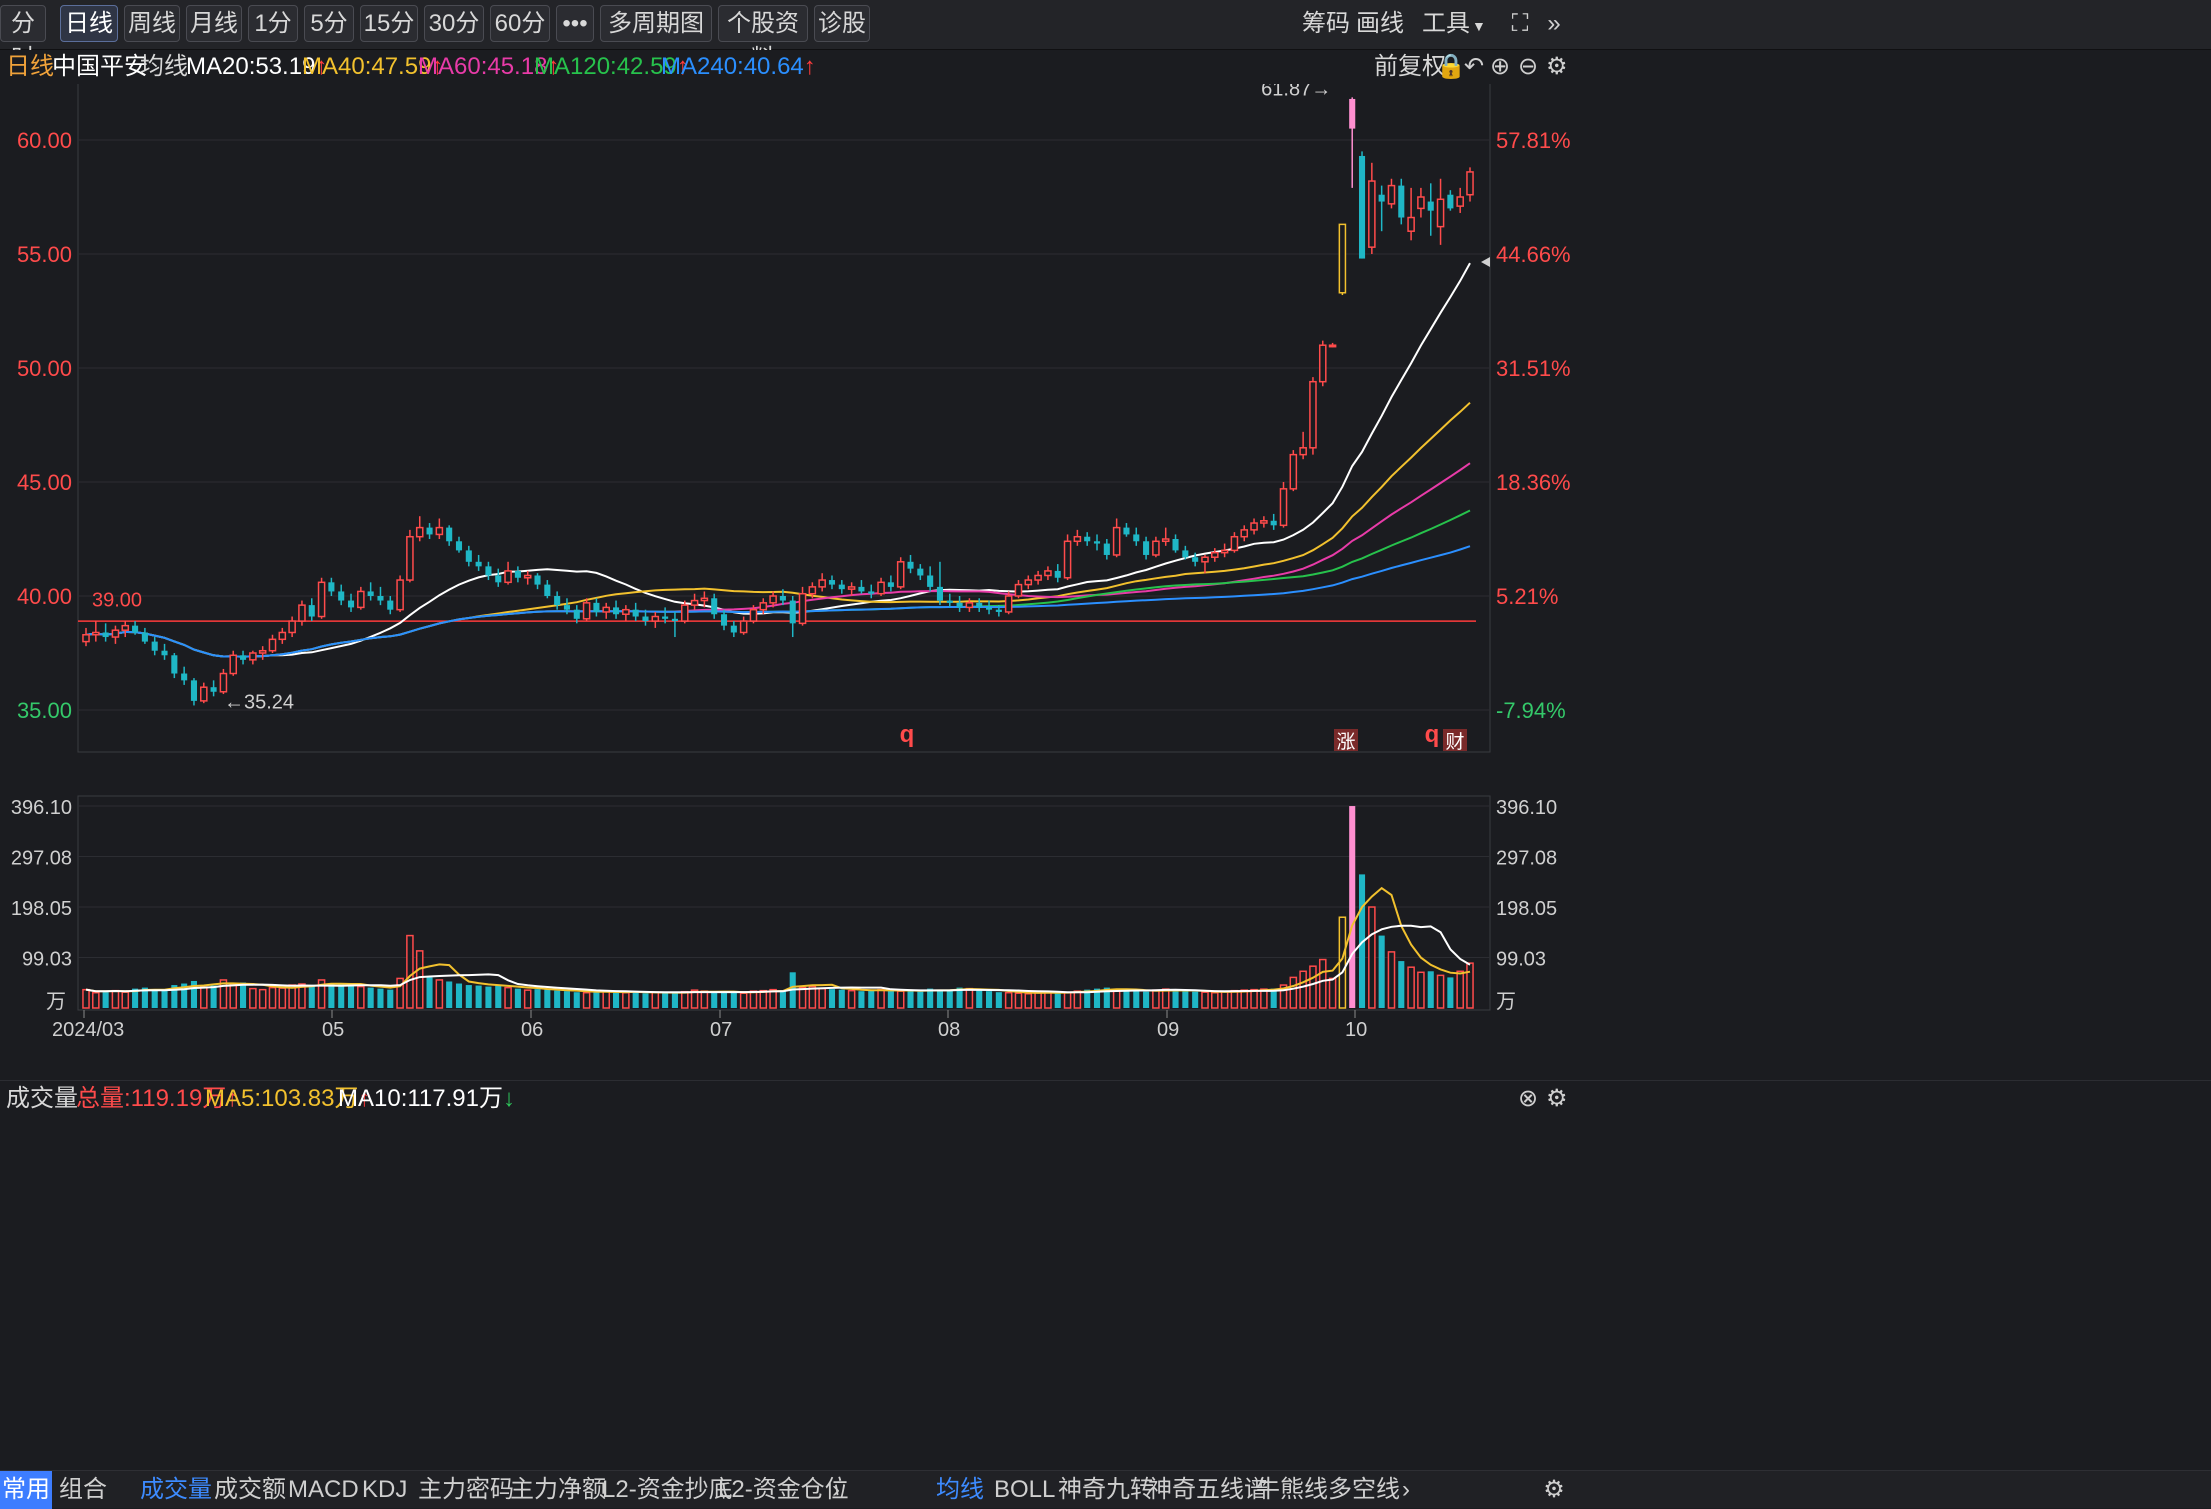  I want to click on tab-long-short: 多空线, so click(1364, 1489).